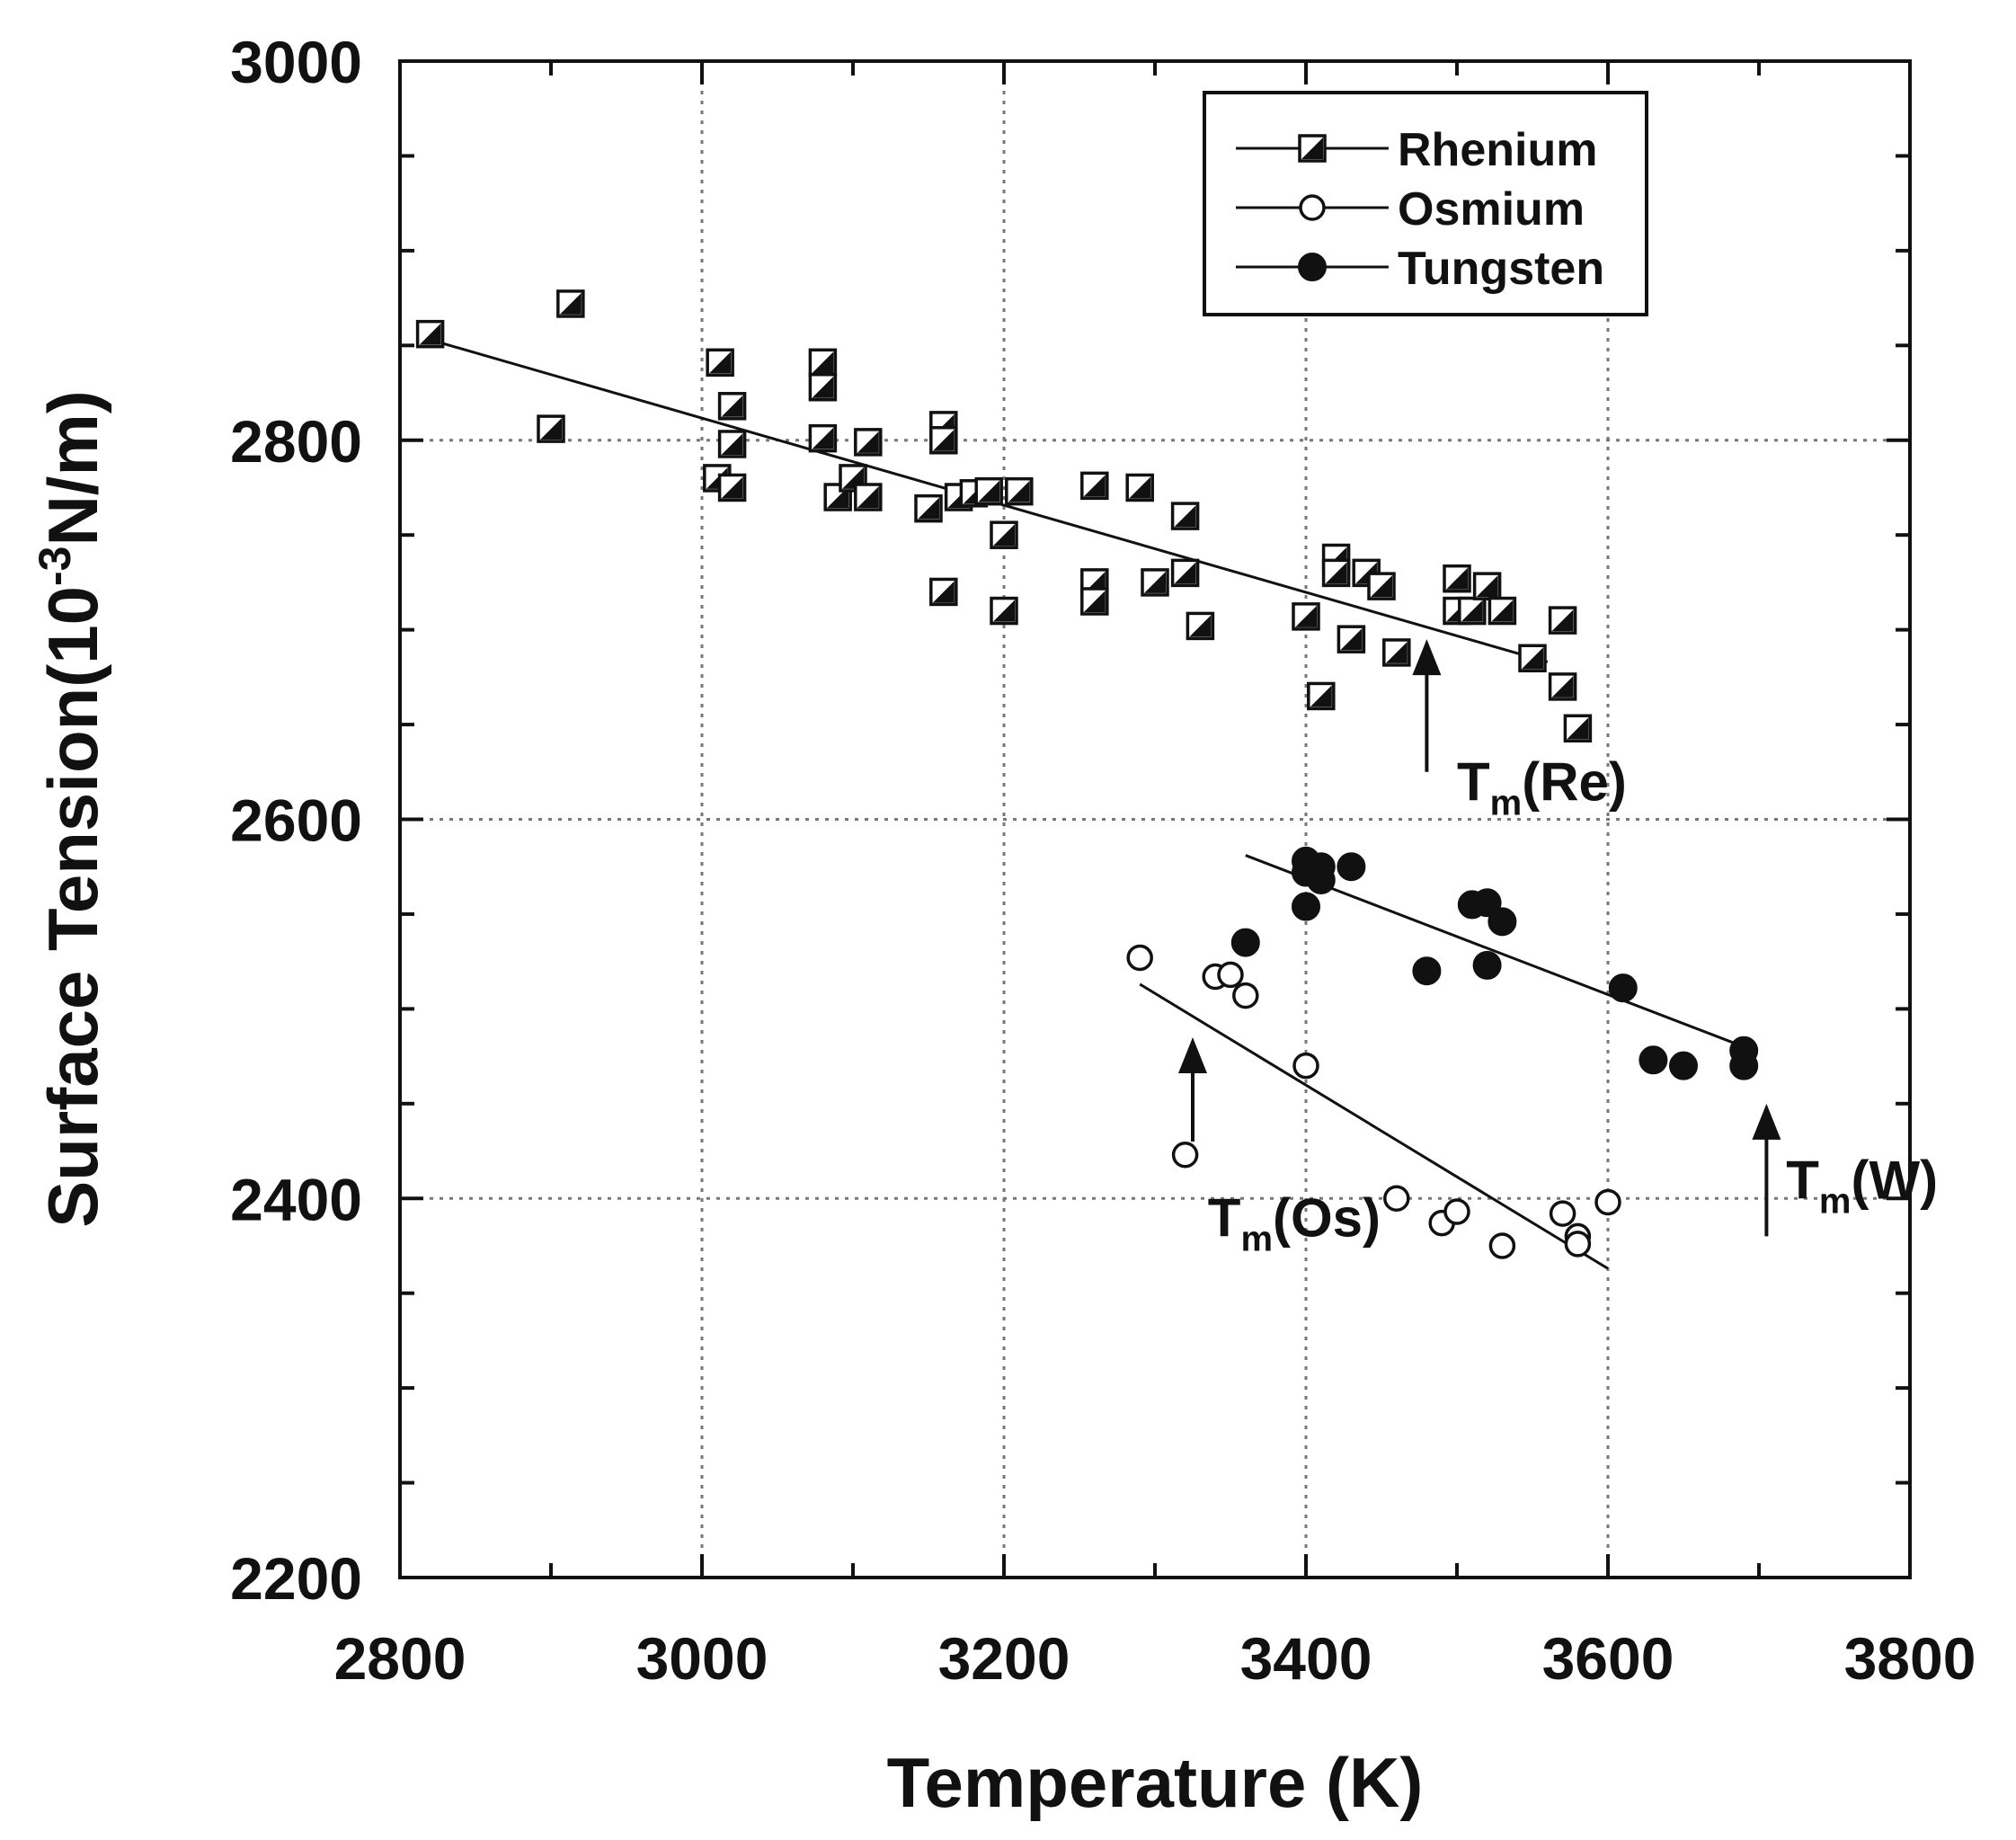 This screenshot has width=2016, height=1840. Describe the element at coordinates (1491, 210) in the screenshot. I see `legend-label-osmium: Osmium` at that location.